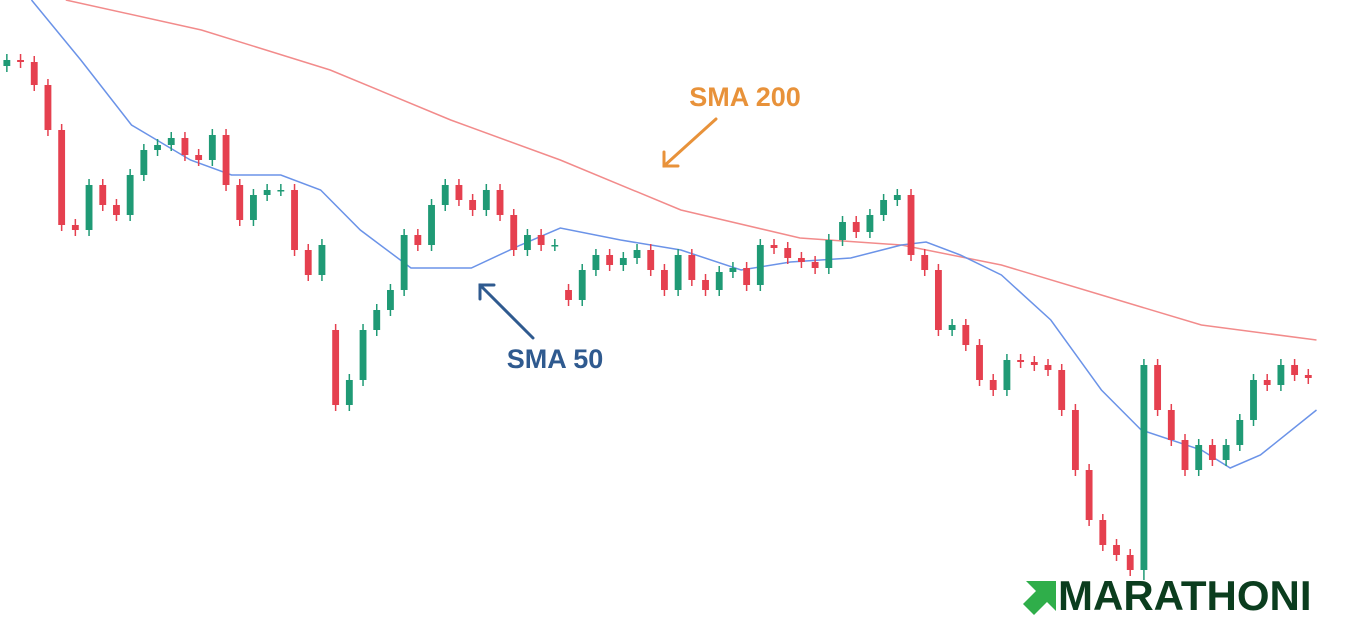 The image size is (1356, 626). Describe the element at coordinates (745, 97) in the screenshot. I see `annotation: SMA 200` at that location.